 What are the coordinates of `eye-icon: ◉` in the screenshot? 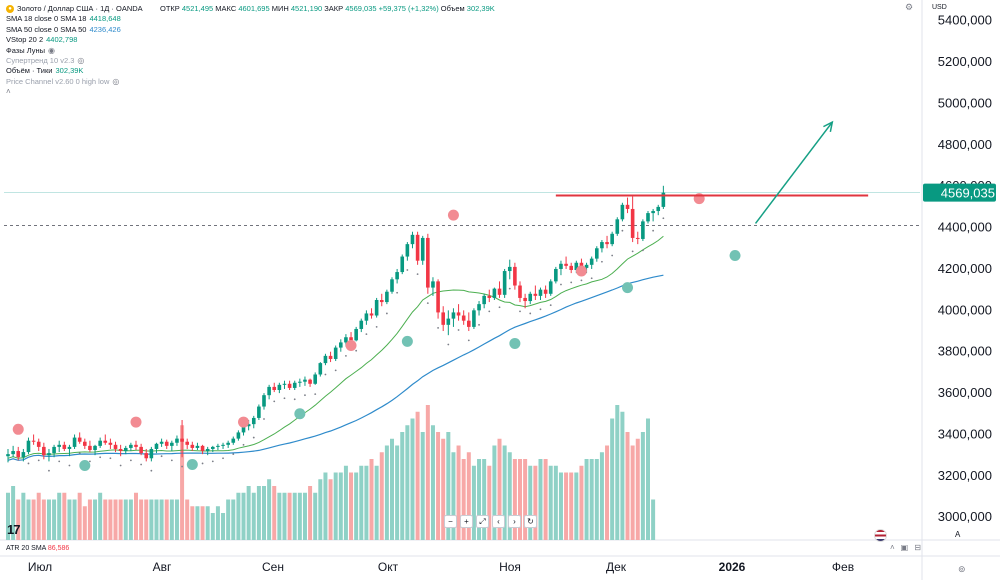 It's located at (51, 50).